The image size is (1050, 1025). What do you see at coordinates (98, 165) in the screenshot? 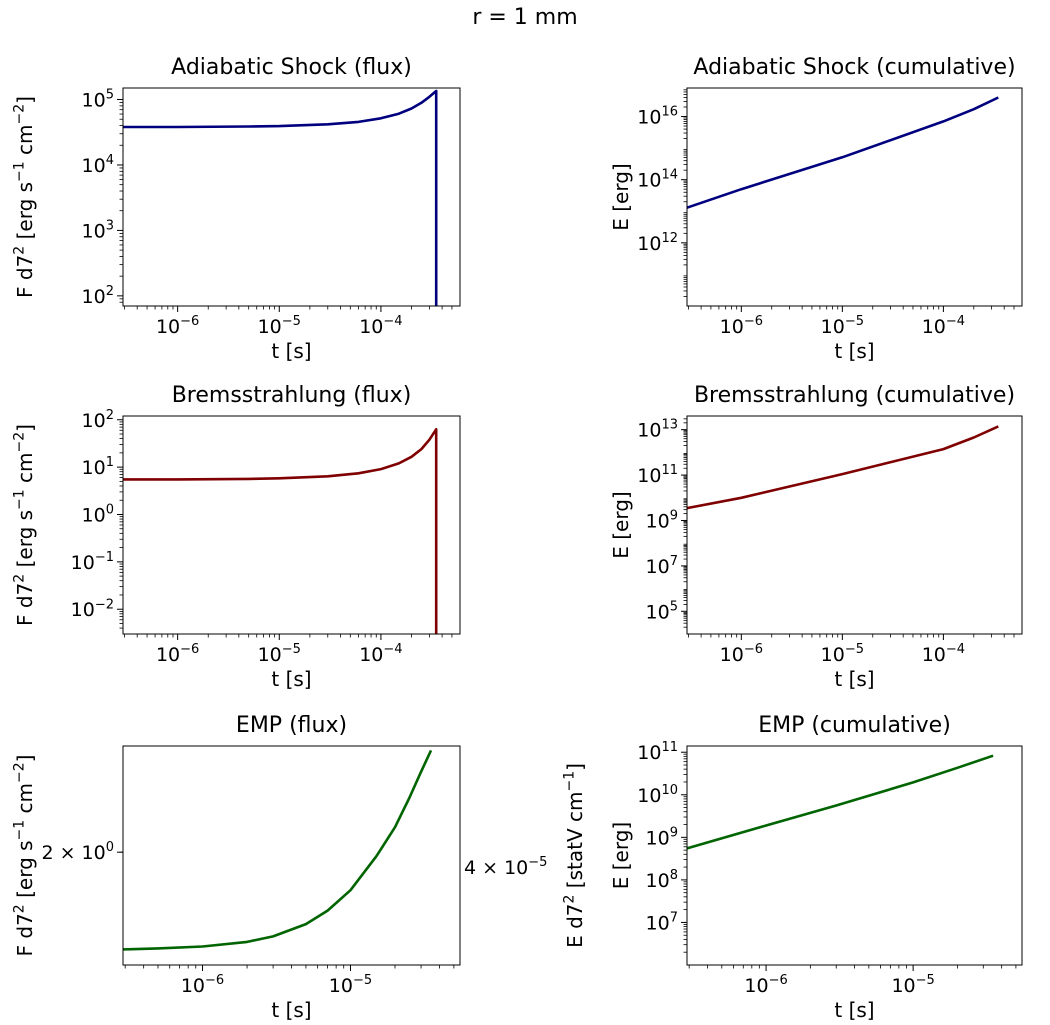
I see `y-tick-label: 10⁴` at bounding box center [98, 165].